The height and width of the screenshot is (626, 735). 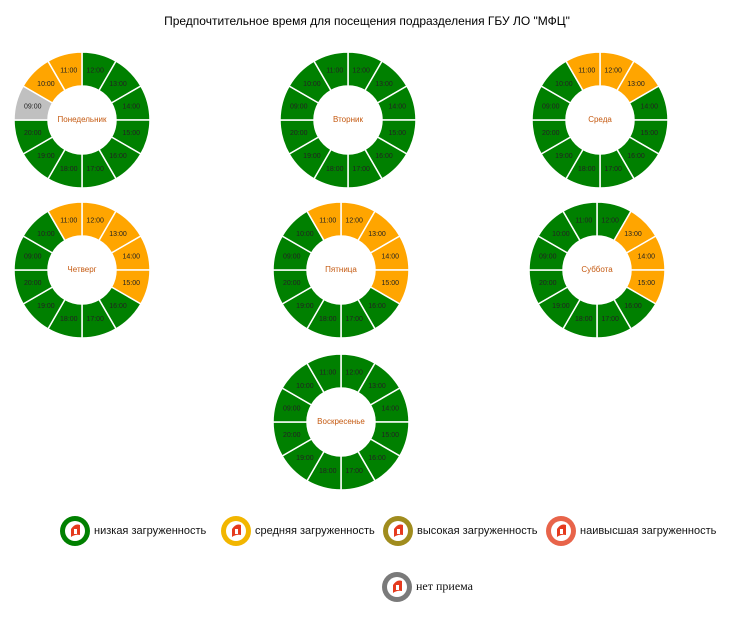 What do you see at coordinates (315, 531) in the screenshot?
I see `legend-label: средняя загруженность` at bounding box center [315, 531].